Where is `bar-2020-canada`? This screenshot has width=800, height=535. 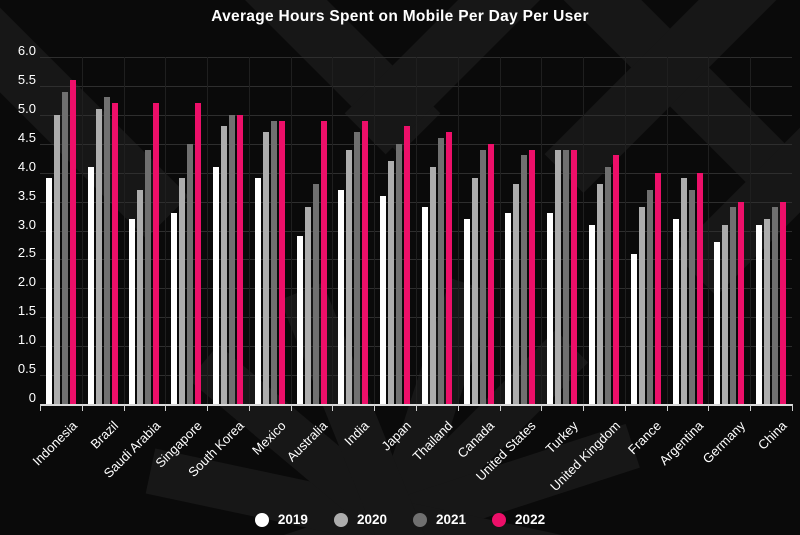 bar-2020-canada is located at coordinates (474, 291).